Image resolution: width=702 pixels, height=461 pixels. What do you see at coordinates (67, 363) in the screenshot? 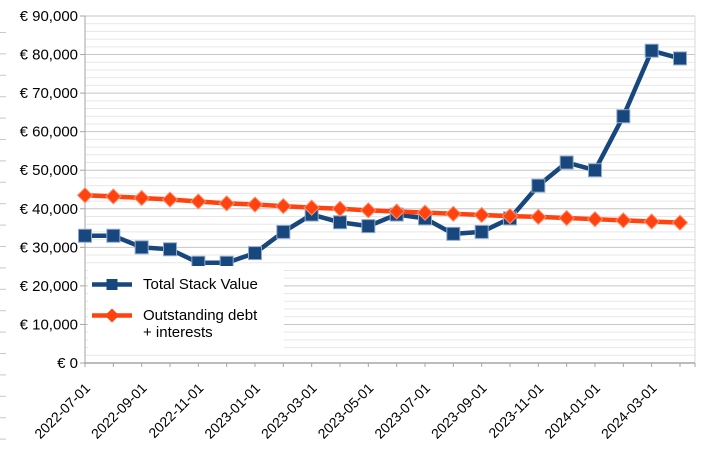
I see `y-tick-label: € 0` at bounding box center [67, 363].